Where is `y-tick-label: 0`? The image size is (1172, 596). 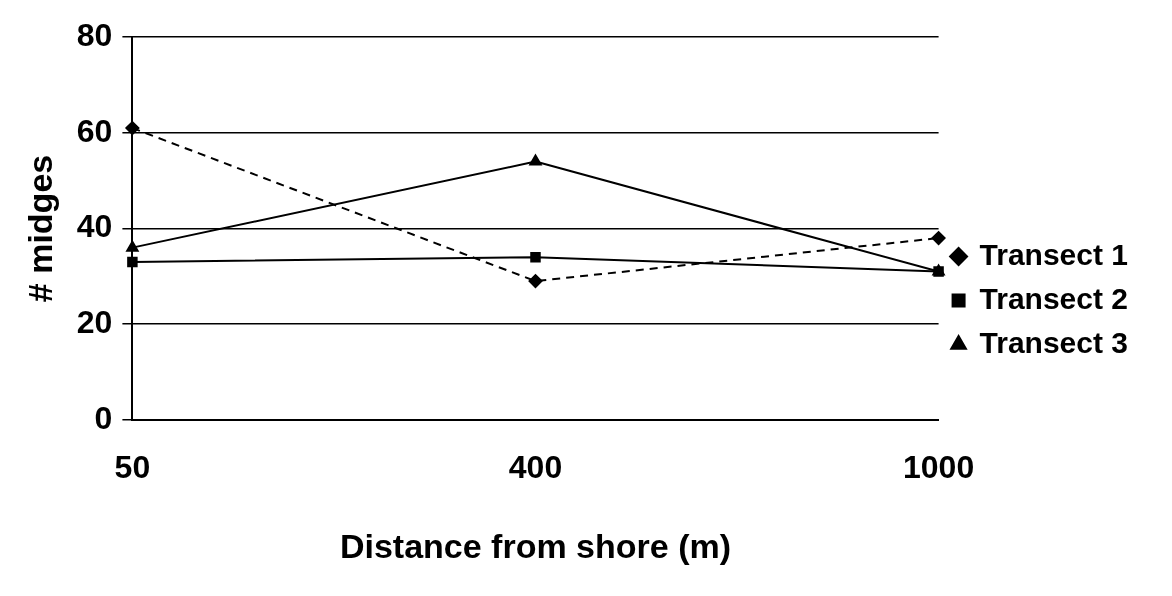 y-tick-label: 0 is located at coordinates (103, 417).